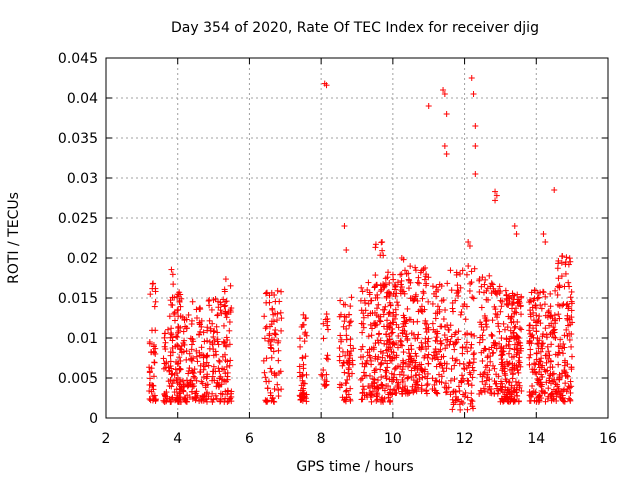  What do you see at coordinates (78, 299) in the screenshot?
I see `y-tick-label: 0.015` at bounding box center [78, 299].